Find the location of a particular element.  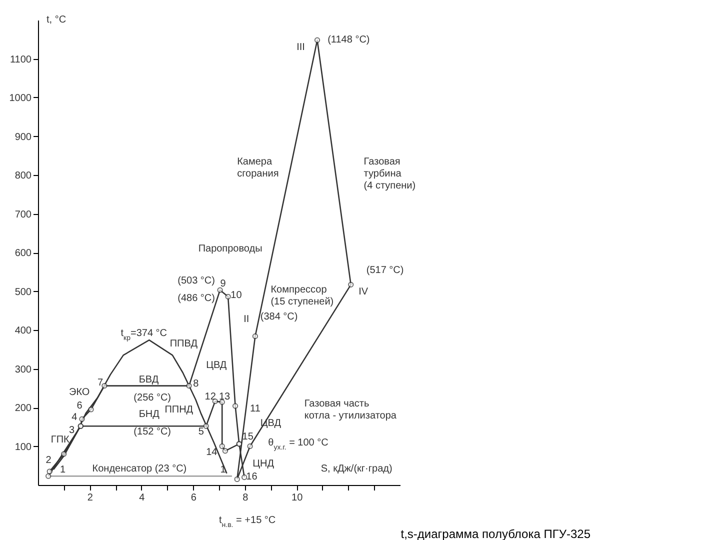

y-tick-label: 700 is located at coordinates (23, 214).